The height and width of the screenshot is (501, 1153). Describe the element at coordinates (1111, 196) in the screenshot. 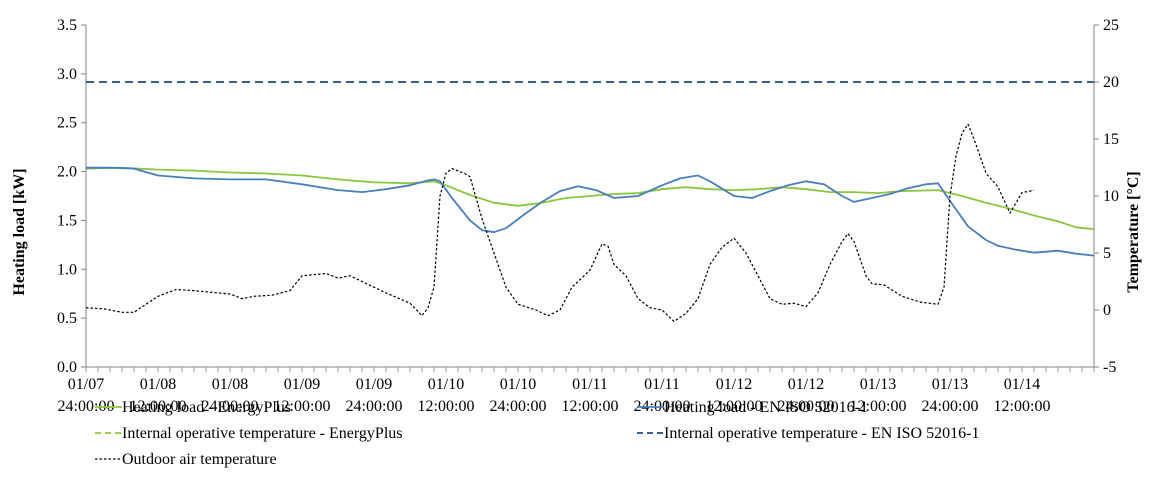

I see `y2-tick-label: 10` at that location.